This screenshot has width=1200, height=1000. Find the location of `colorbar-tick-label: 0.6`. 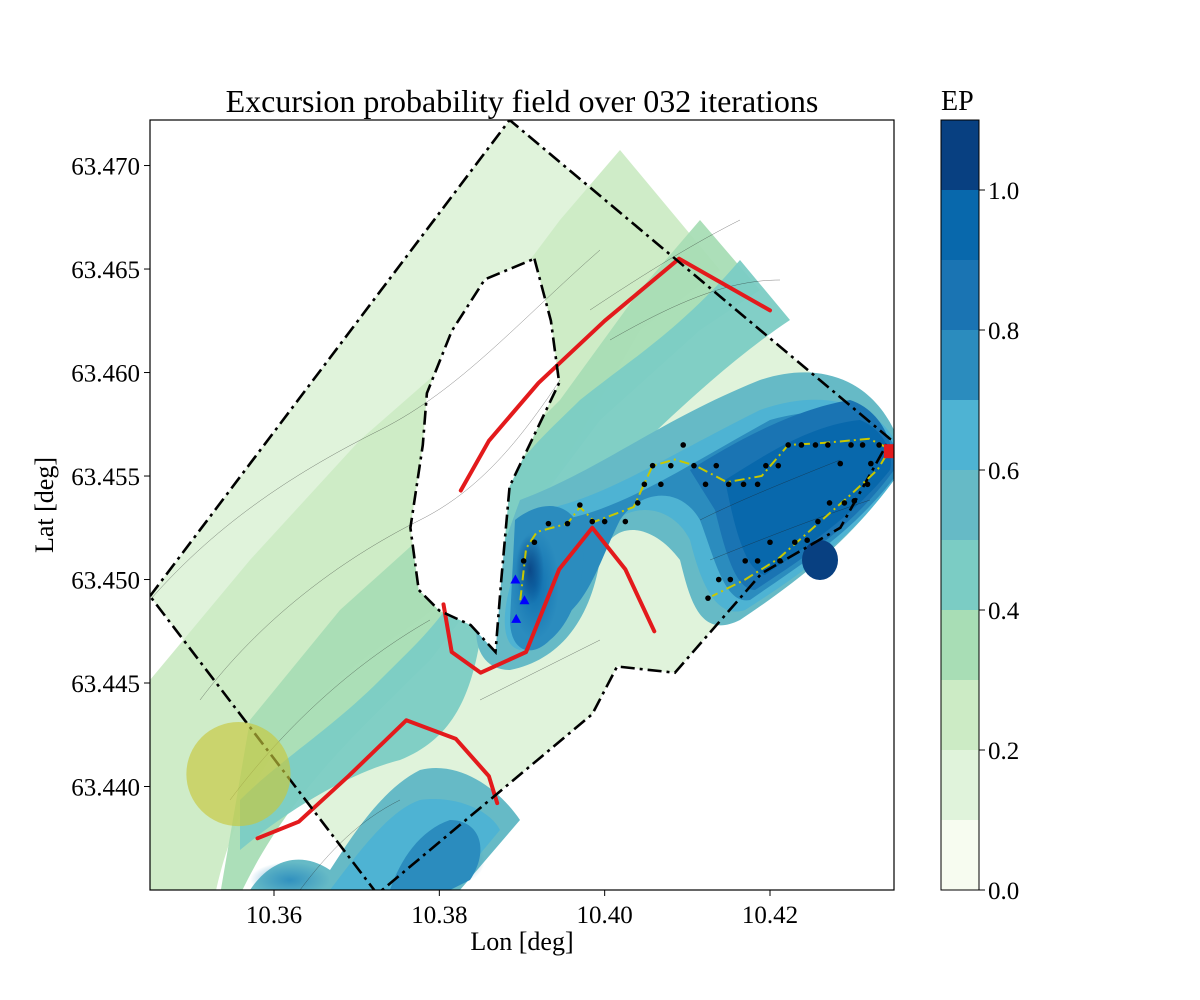

colorbar-tick-label: 0.6 is located at coordinates (1003, 471).